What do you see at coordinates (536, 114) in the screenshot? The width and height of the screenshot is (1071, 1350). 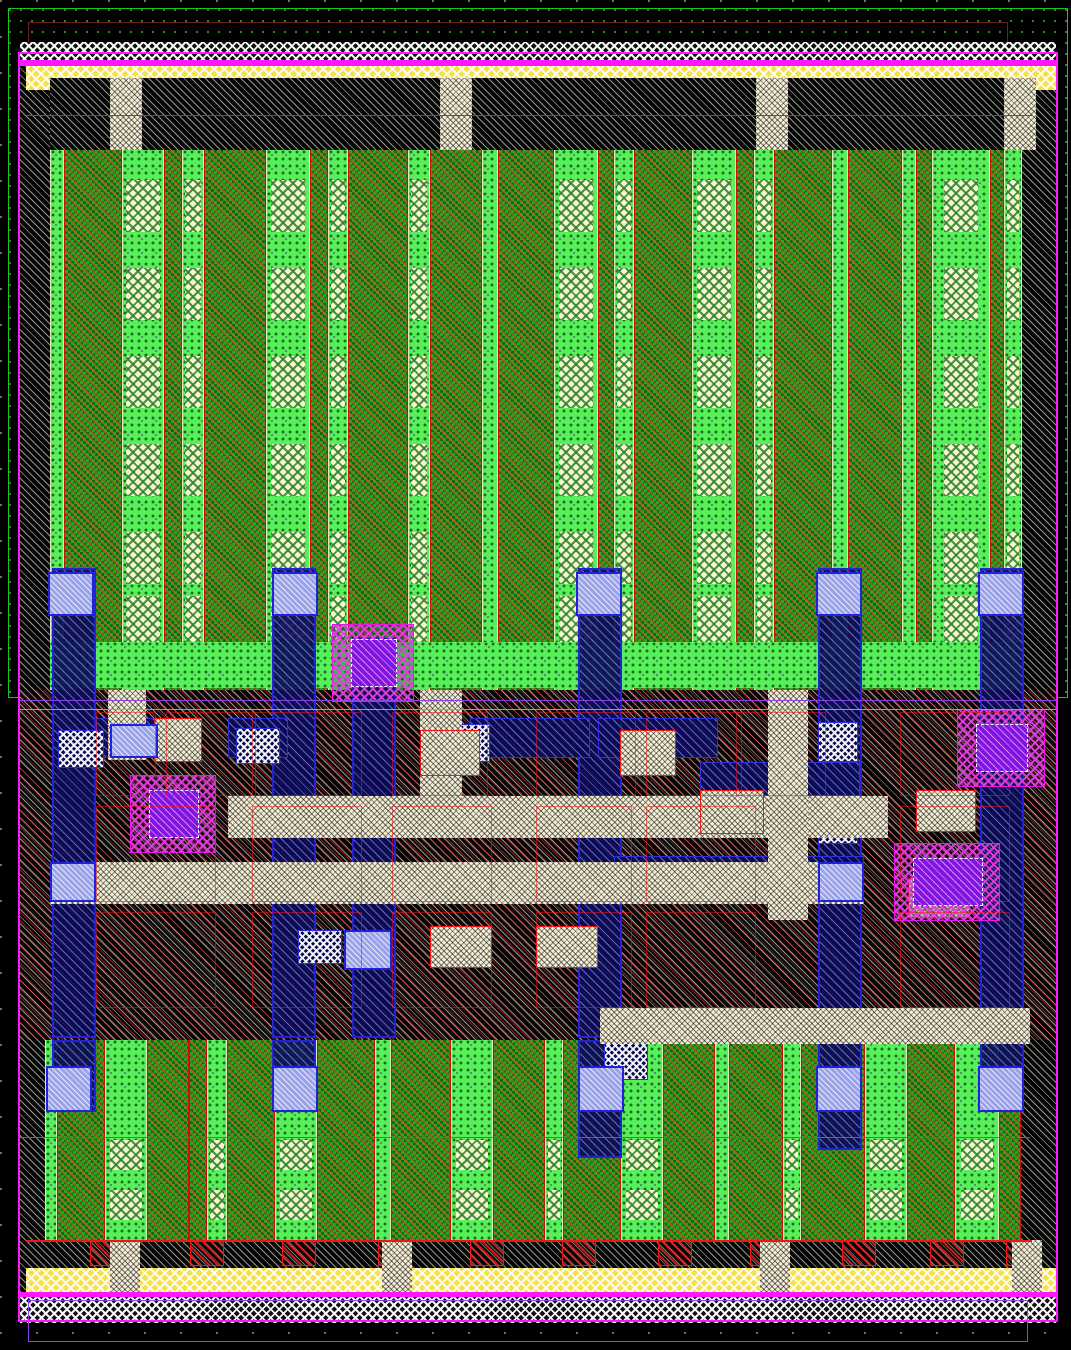 I see `substrate-top-strip` at bounding box center [536, 114].